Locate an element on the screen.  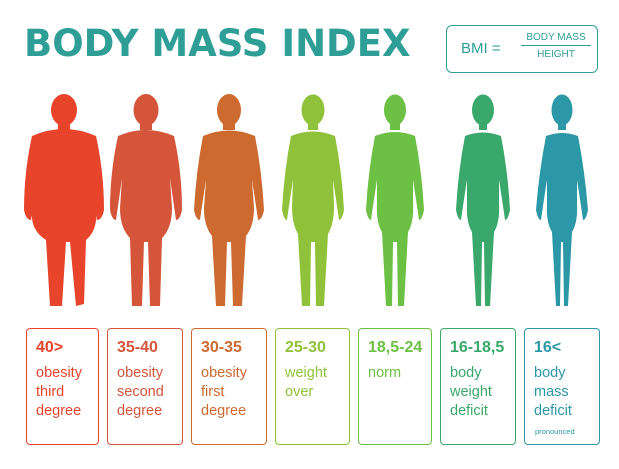
bmi-description-line: second is located at coordinates (140, 392).